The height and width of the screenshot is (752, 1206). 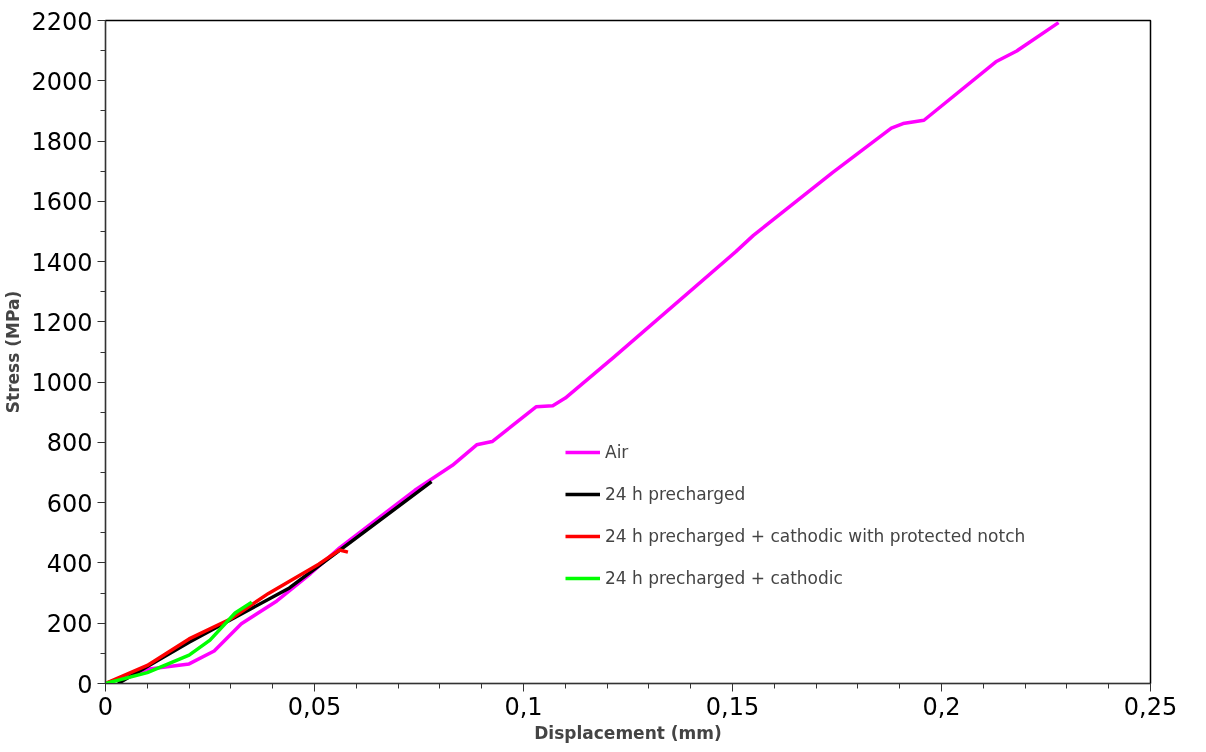 What do you see at coordinates (815, 536) in the screenshot?
I see `legend-label: 24 h precharged + cathodic with protected notch` at bounding box center [815, 536].